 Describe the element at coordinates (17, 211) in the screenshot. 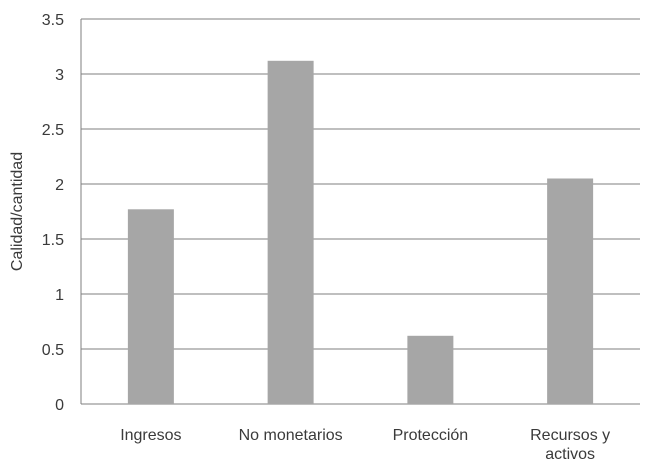

I see `y-axis-title: Calidad/cantidad` at that location.